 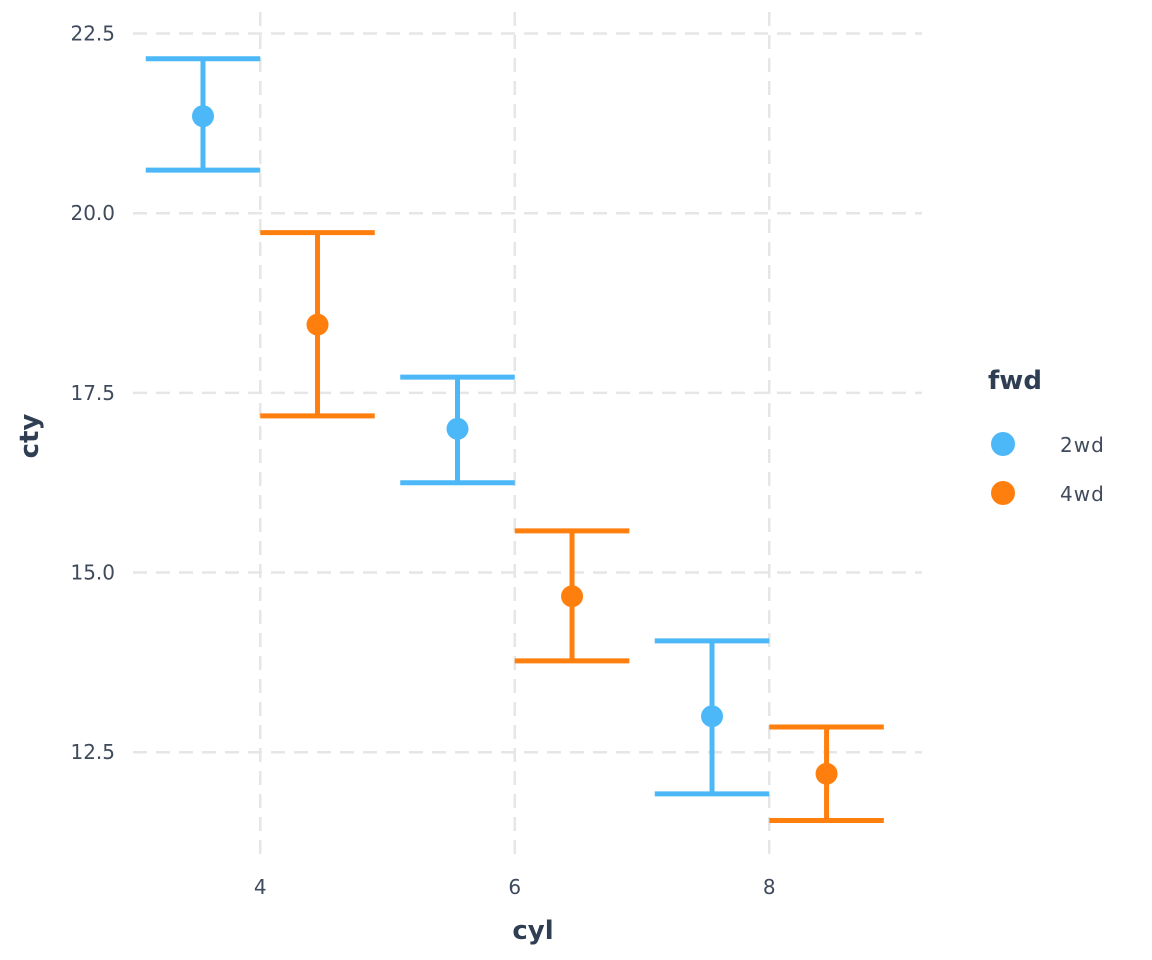 I want to click on y-axis-ticks: 12.5 15.0 17.5 20.0 22.5, so click(x=92, y=393).